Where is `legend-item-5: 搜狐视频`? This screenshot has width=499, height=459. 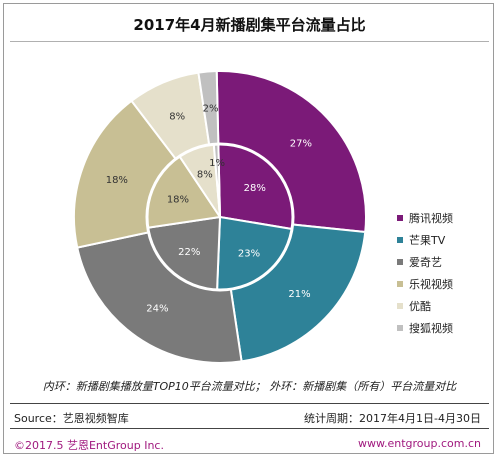 legend-item-5: 搜狐视频 is located at coordinates (425, 328).